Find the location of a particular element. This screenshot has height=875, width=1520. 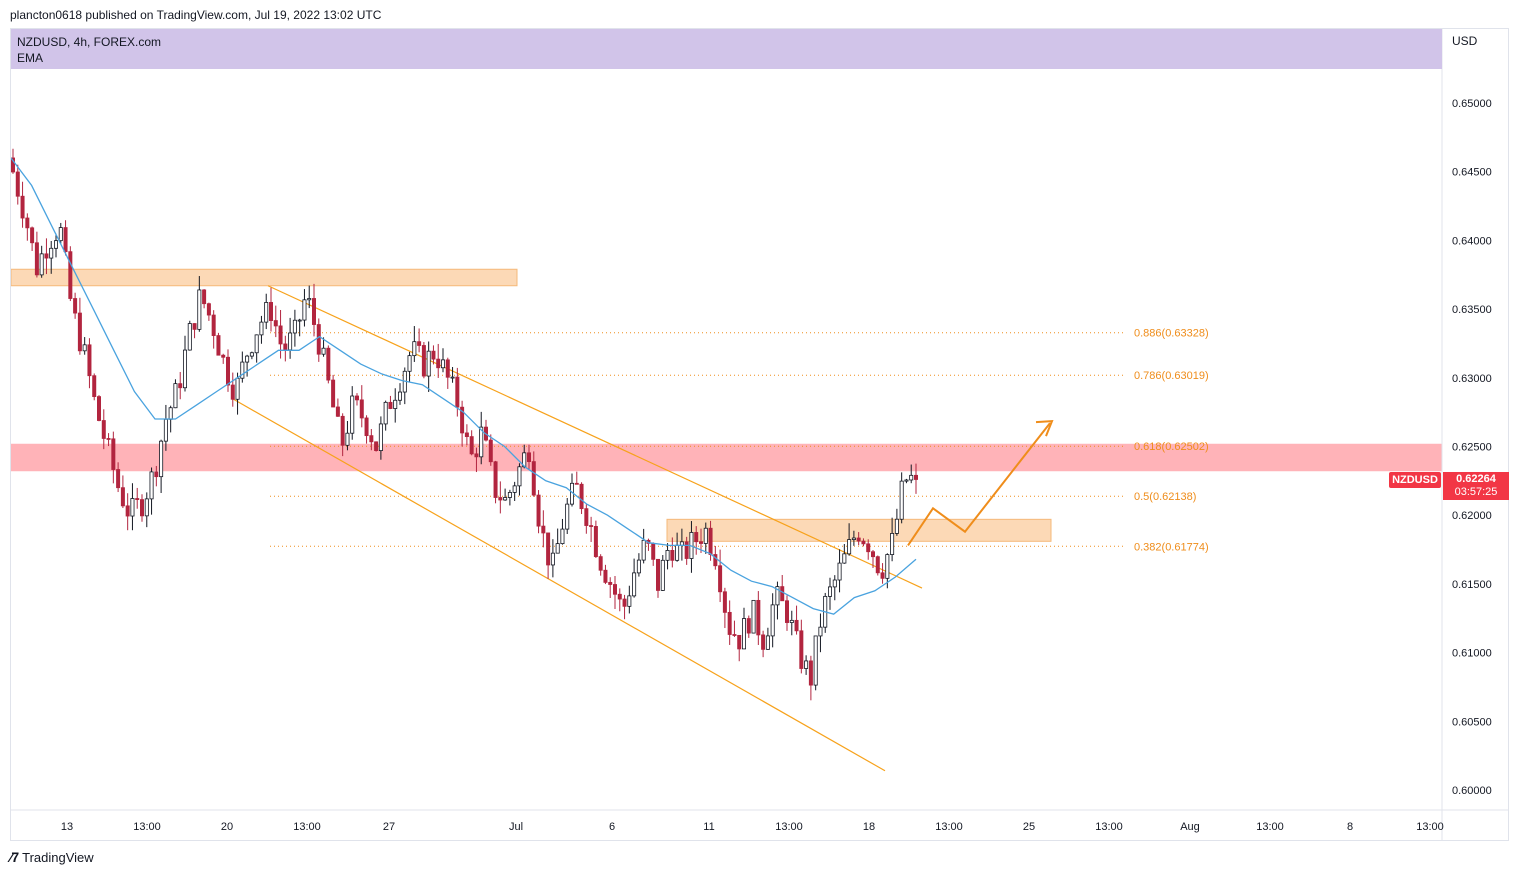

time-tick-label: 13 is located at coordinates (67, 827).